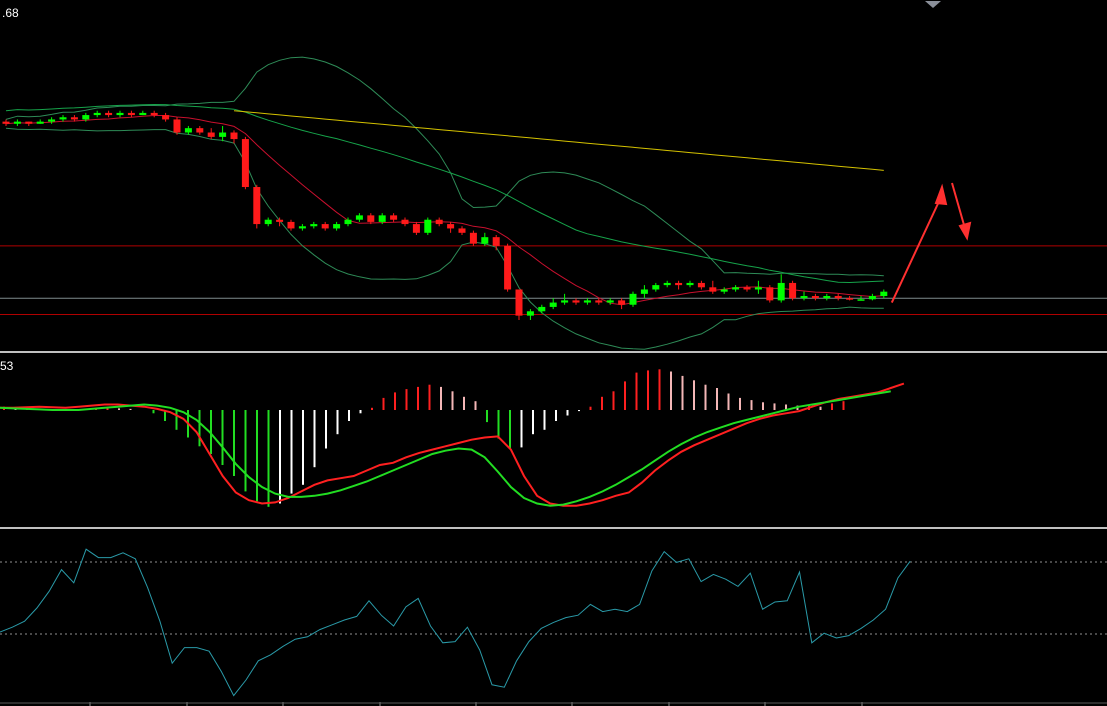 This screenshot has height=706, width=1107. I want to click on moving-average-long-line, so click(558, 140).